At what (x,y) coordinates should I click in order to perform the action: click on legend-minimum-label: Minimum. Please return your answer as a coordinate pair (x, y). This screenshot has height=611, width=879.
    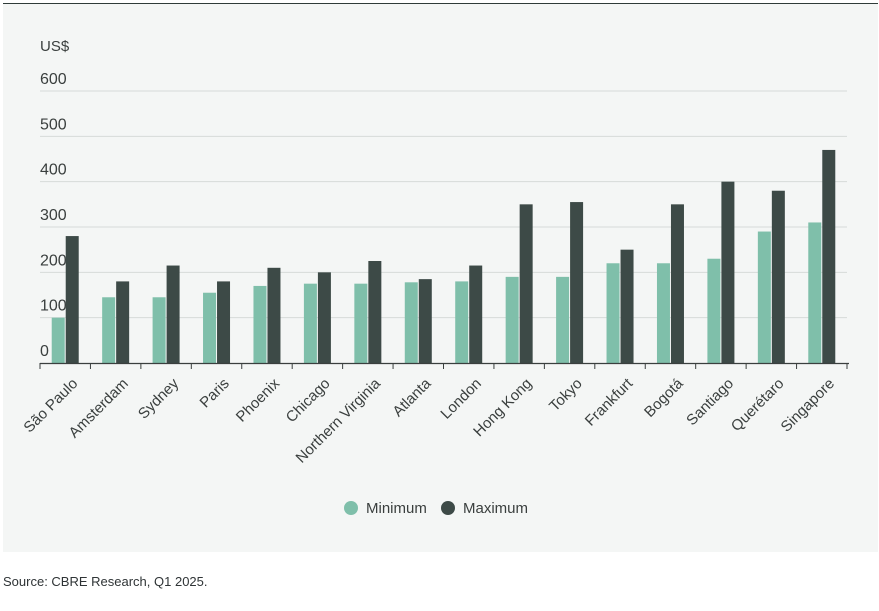
    Looking at the image, I should click on (396, 508).